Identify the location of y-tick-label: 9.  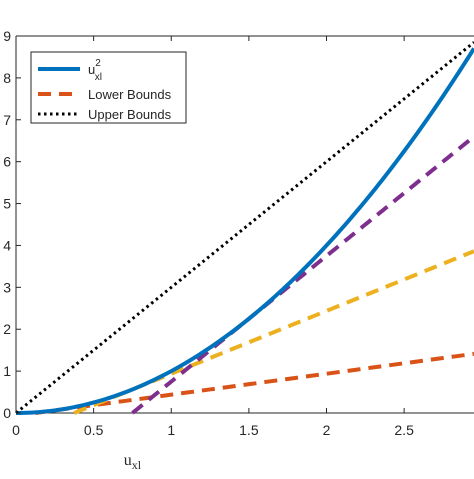
(7, 36).